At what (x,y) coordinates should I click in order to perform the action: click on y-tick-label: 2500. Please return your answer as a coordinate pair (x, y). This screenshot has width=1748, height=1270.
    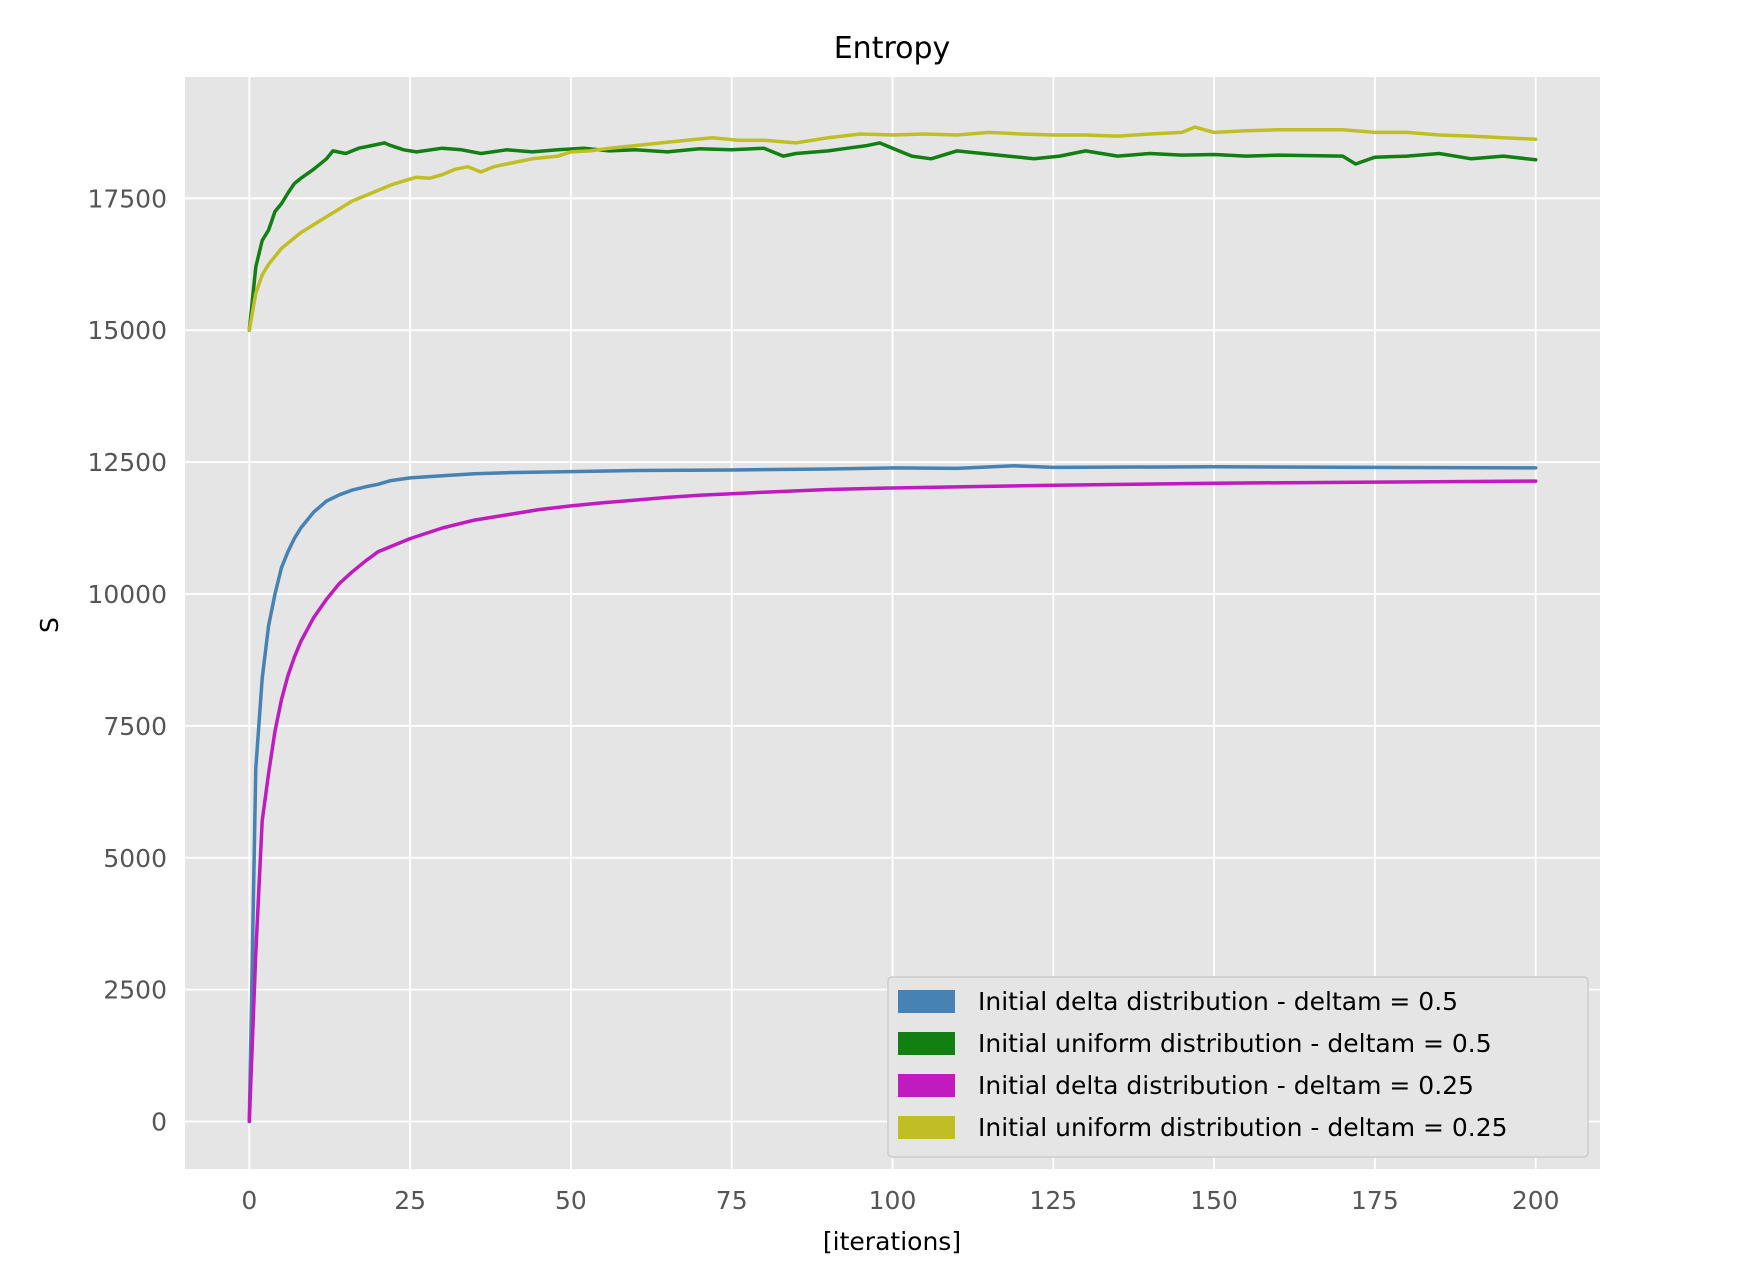
    Looking at the image, I should click on (135, 990).